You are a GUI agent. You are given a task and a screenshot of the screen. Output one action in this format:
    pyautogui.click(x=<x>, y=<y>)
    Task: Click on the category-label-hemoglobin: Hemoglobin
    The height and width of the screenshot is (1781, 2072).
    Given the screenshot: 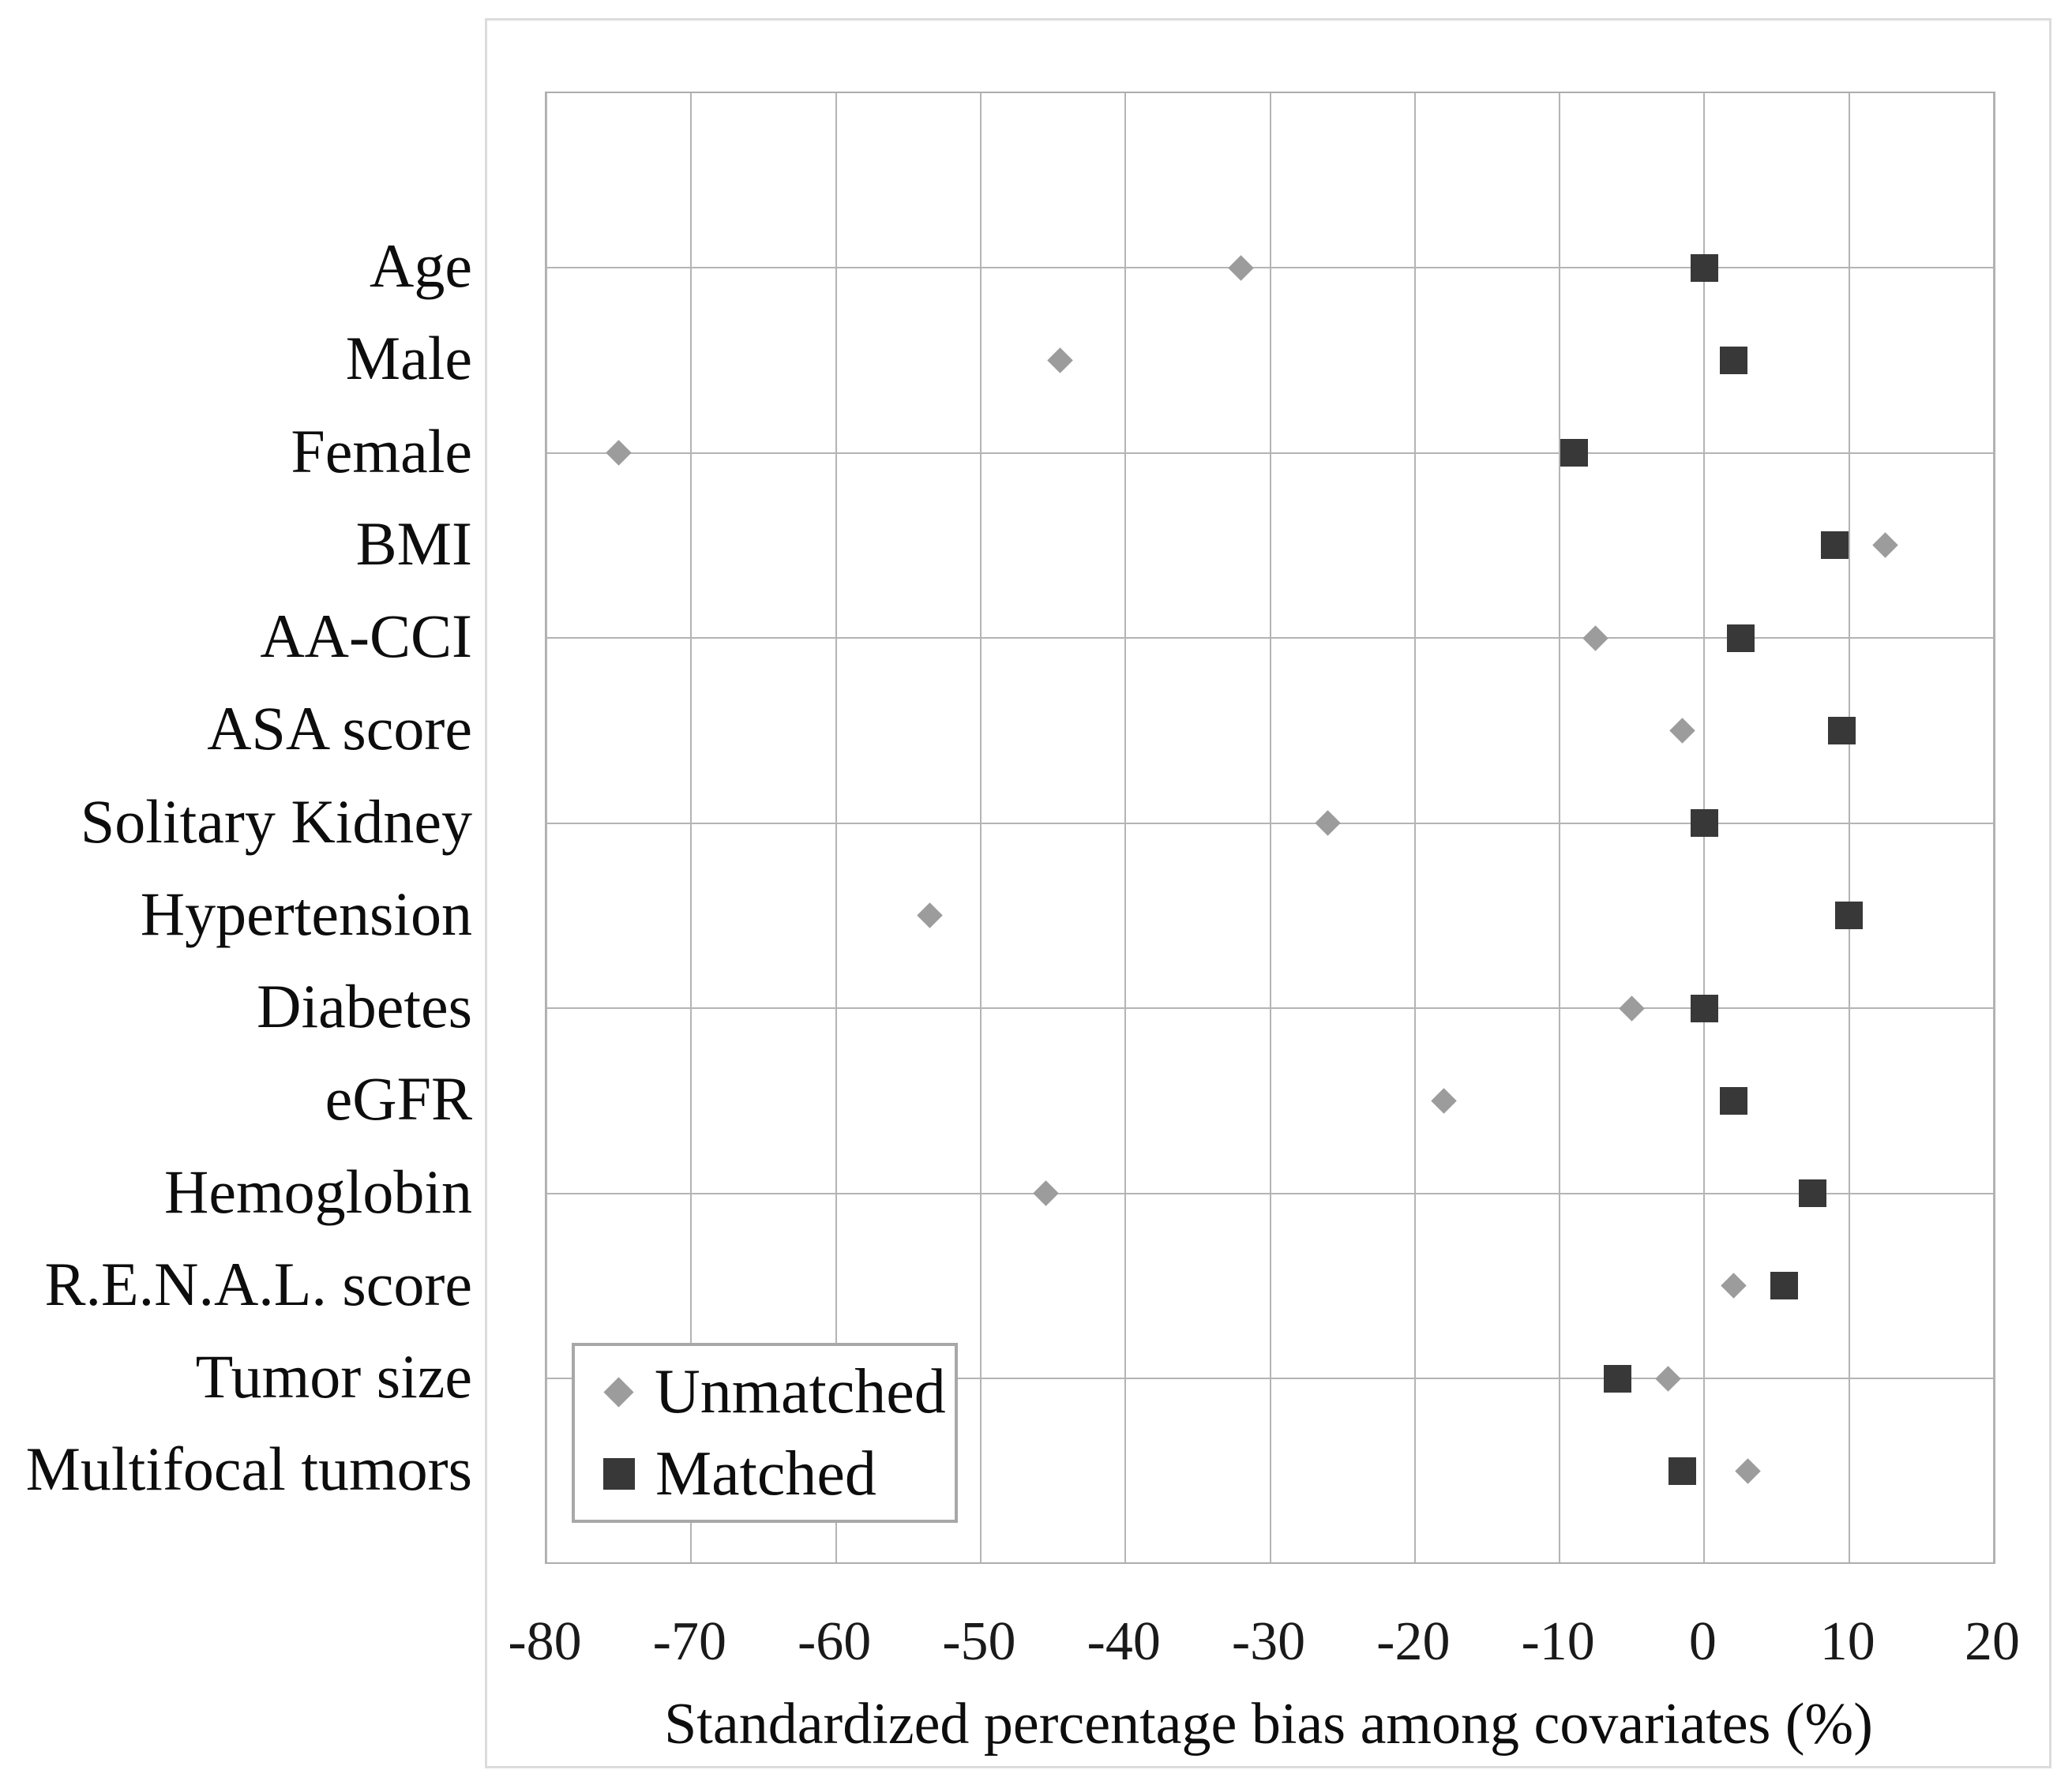 What is the action you would take?
    pyautogui.click(x=318, y=1191)
    